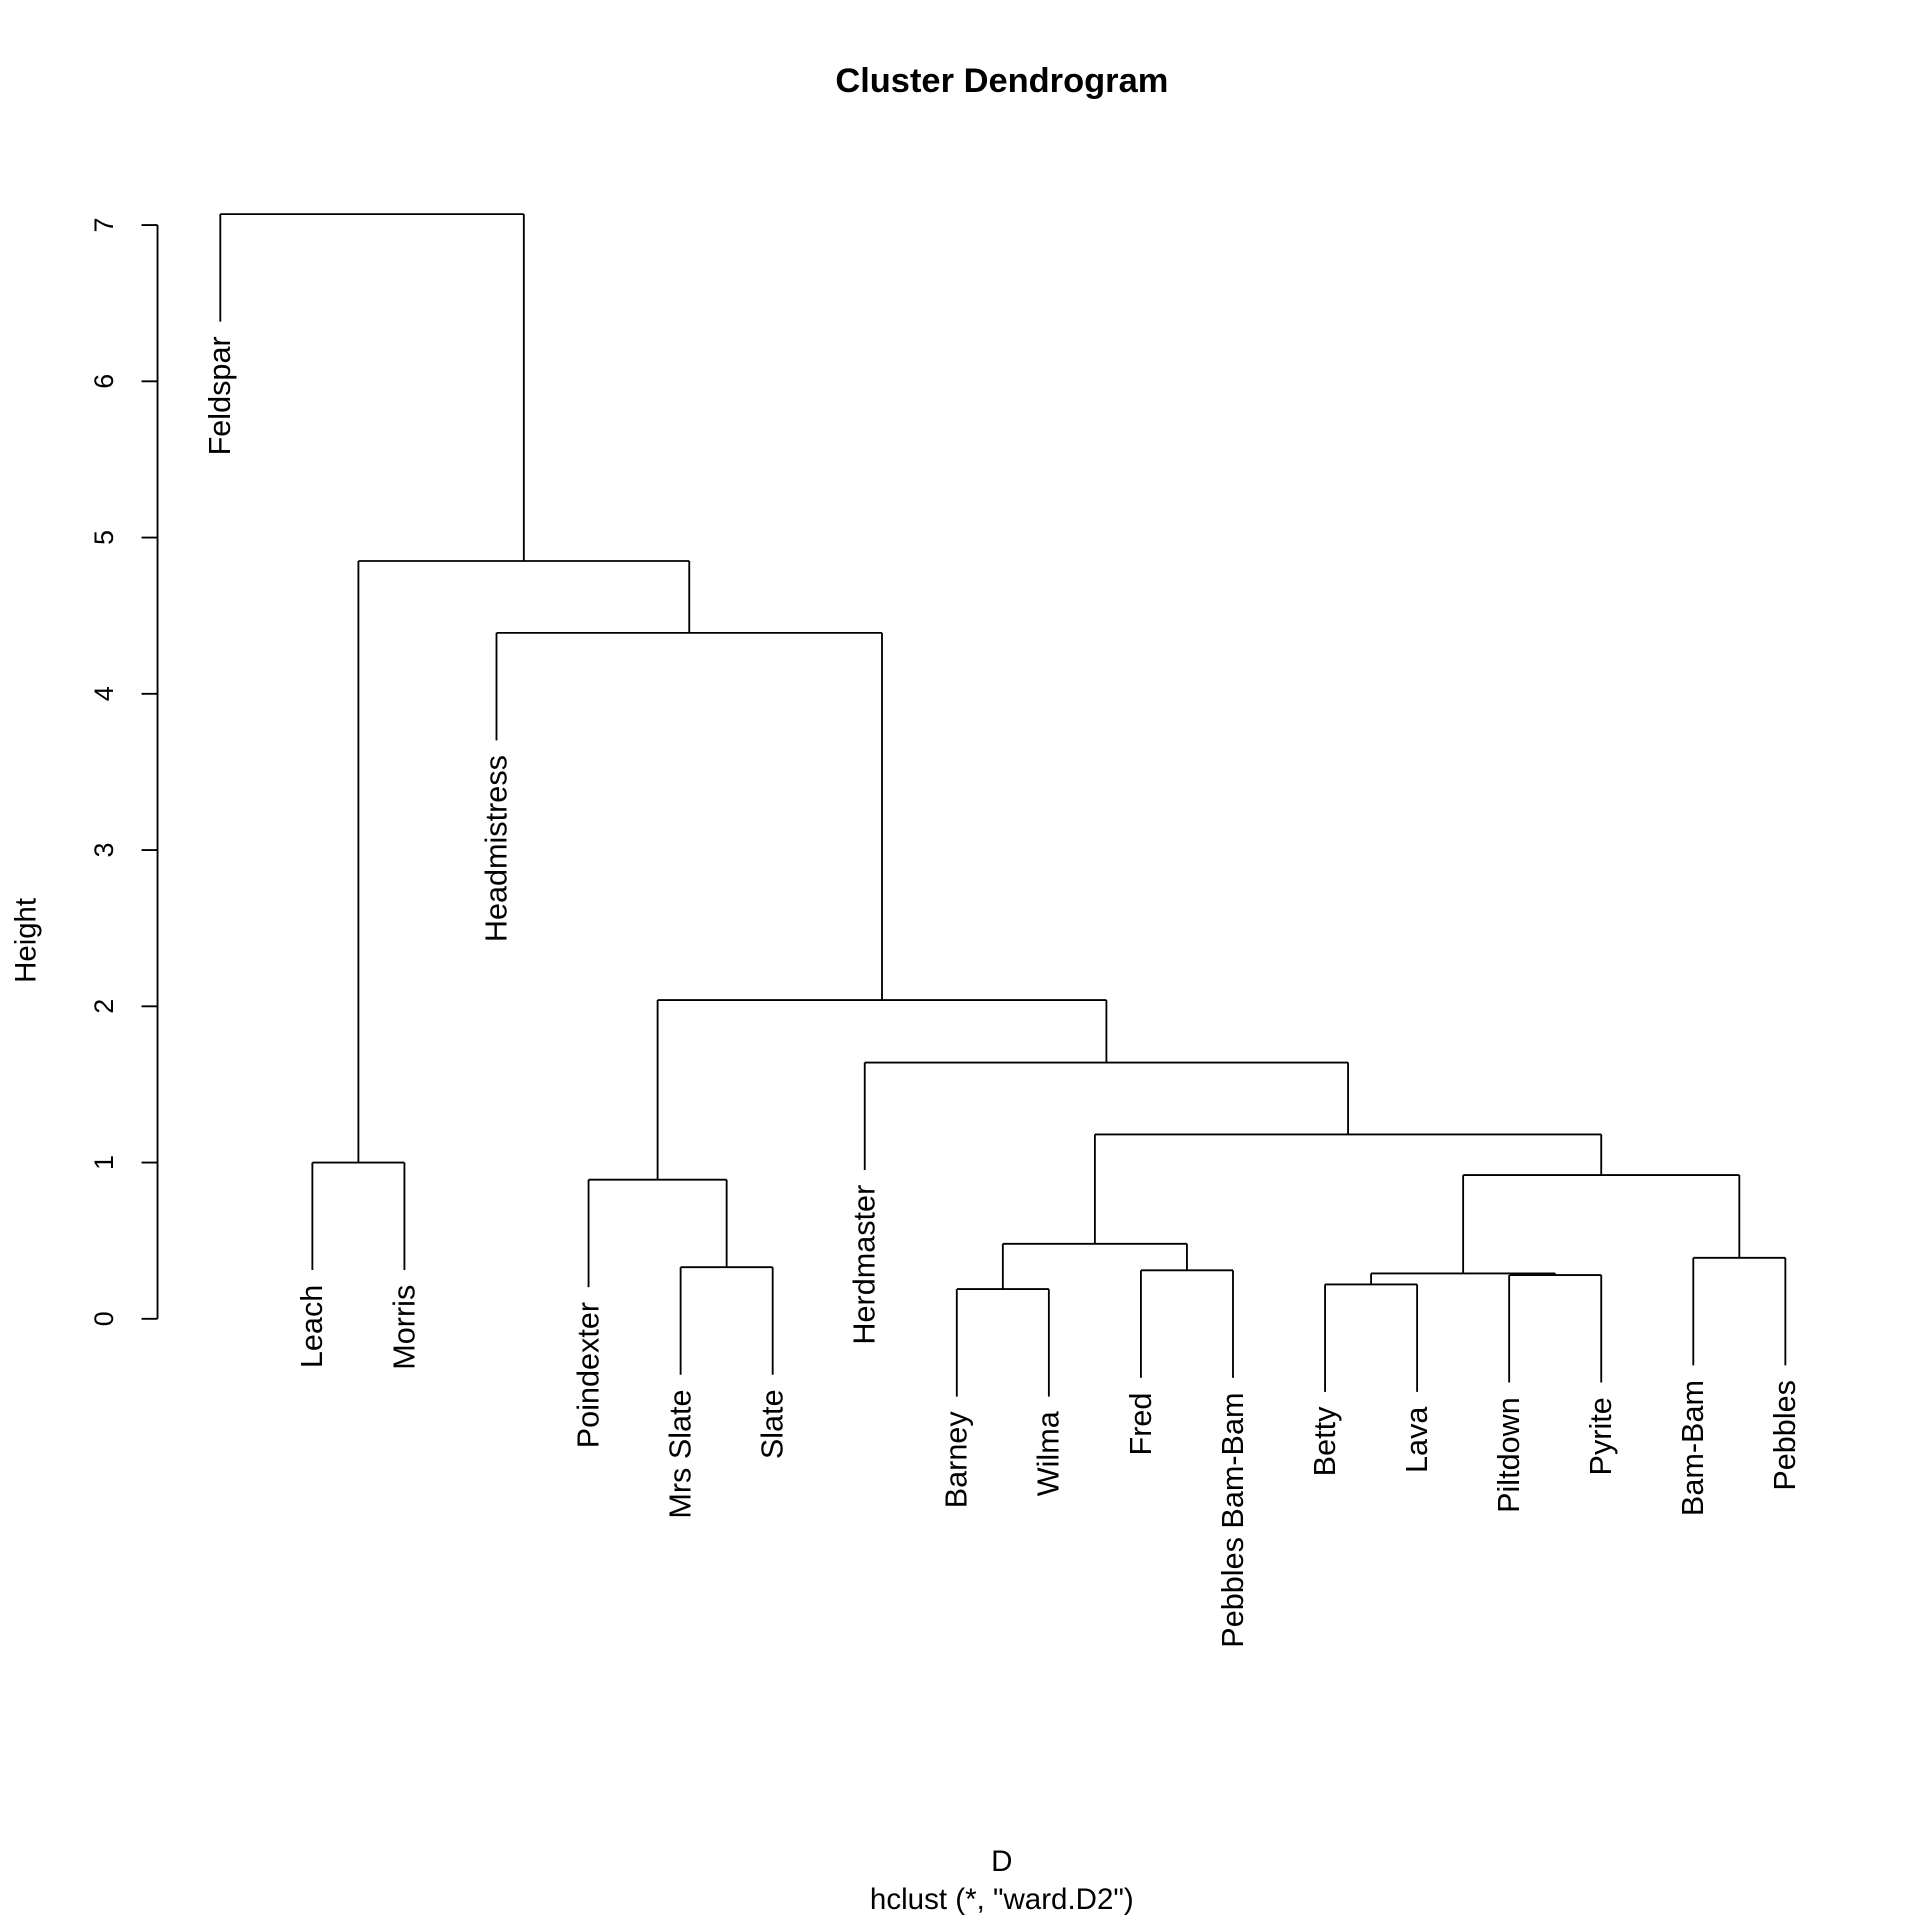 The height and width of the screenshot is (1920, 1920). Describe the element at coordinates (104, 225) in the screenshot. I see `y-tick-label: 7` at that location.